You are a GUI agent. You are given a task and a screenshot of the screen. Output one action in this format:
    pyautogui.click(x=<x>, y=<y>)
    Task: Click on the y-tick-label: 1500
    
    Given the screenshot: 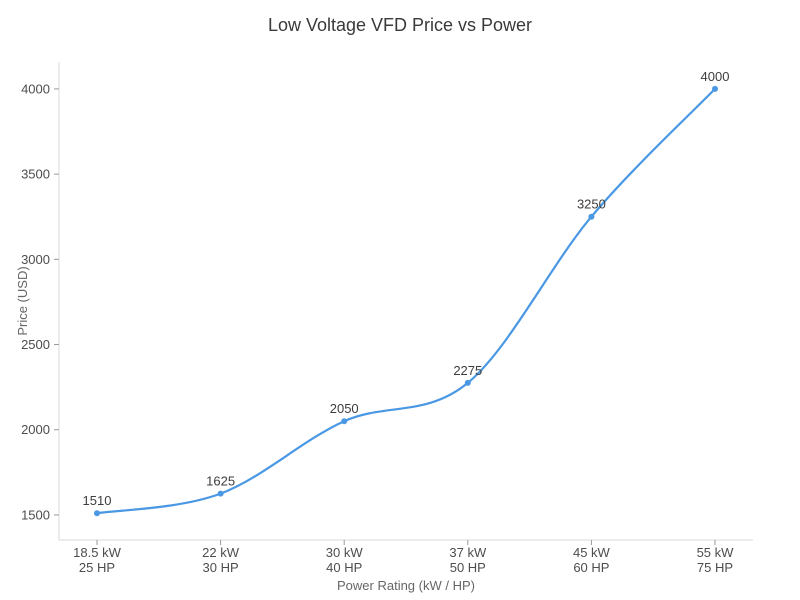 What is the action you would take?
    pyautogui.click(x=35, y=514)
    